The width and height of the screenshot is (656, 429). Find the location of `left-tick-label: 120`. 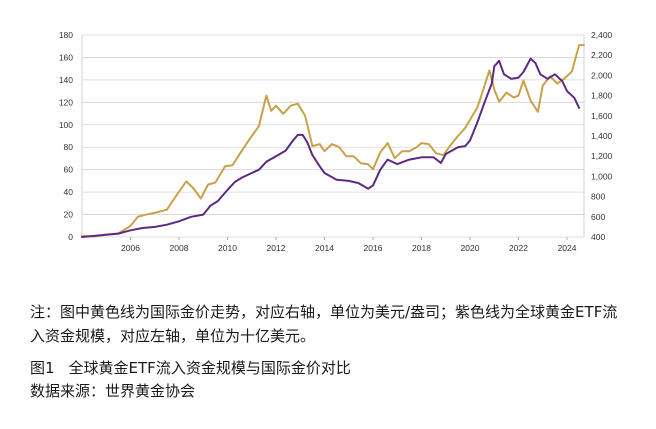

left-tick-label: 120 is located at coordinates (66, 102).